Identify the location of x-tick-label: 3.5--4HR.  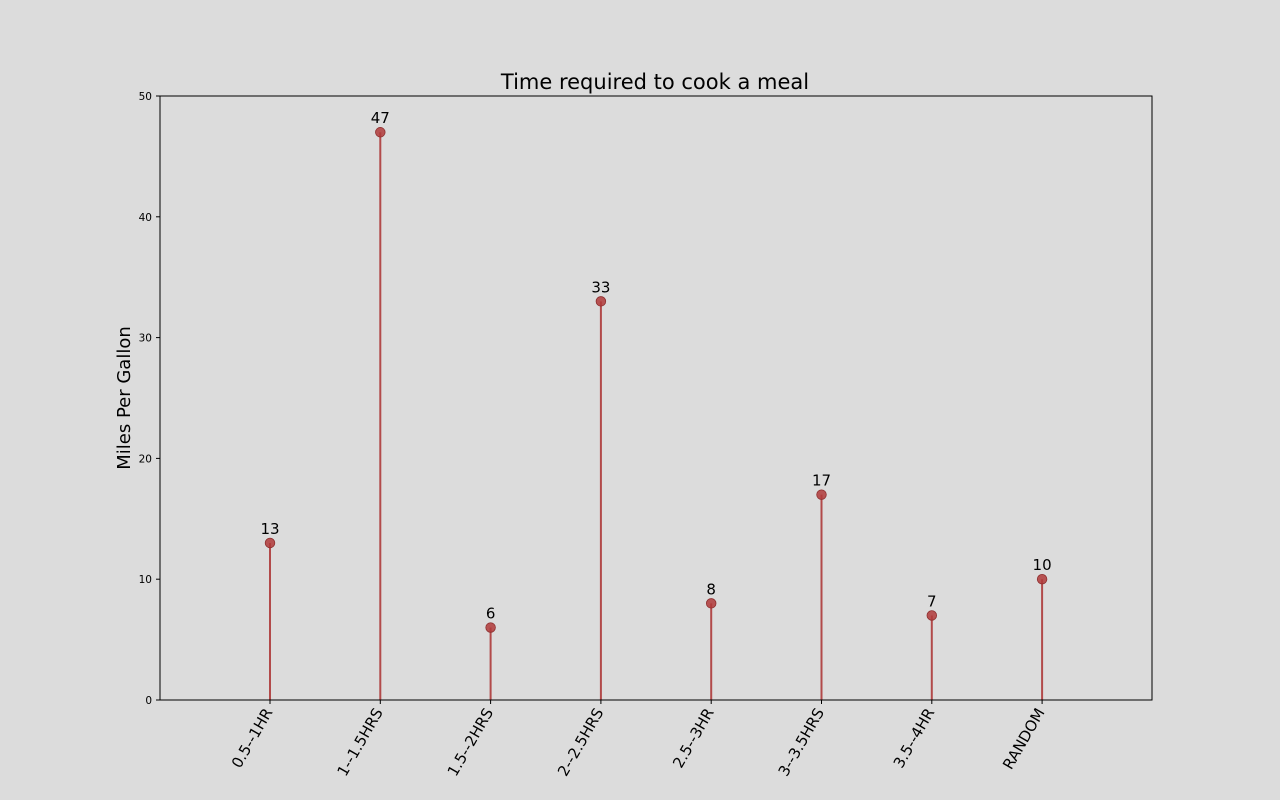
(914, 738).